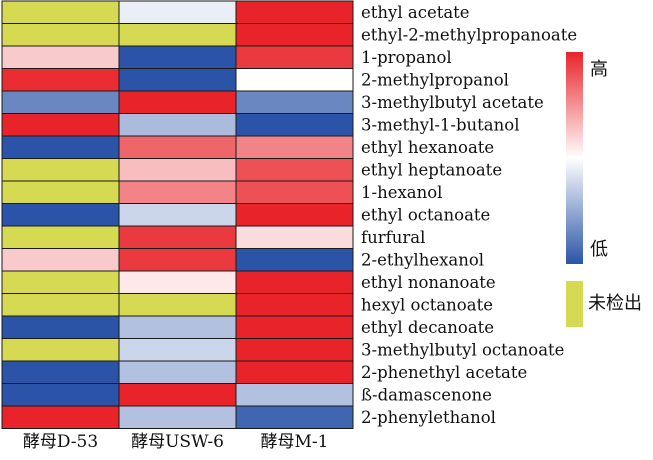 The width and height of the screenshot is (653, 460). Describe the element at coordinates (425, 214) in the screenshot. I see `row-label: ethyl octanoate` at that location.